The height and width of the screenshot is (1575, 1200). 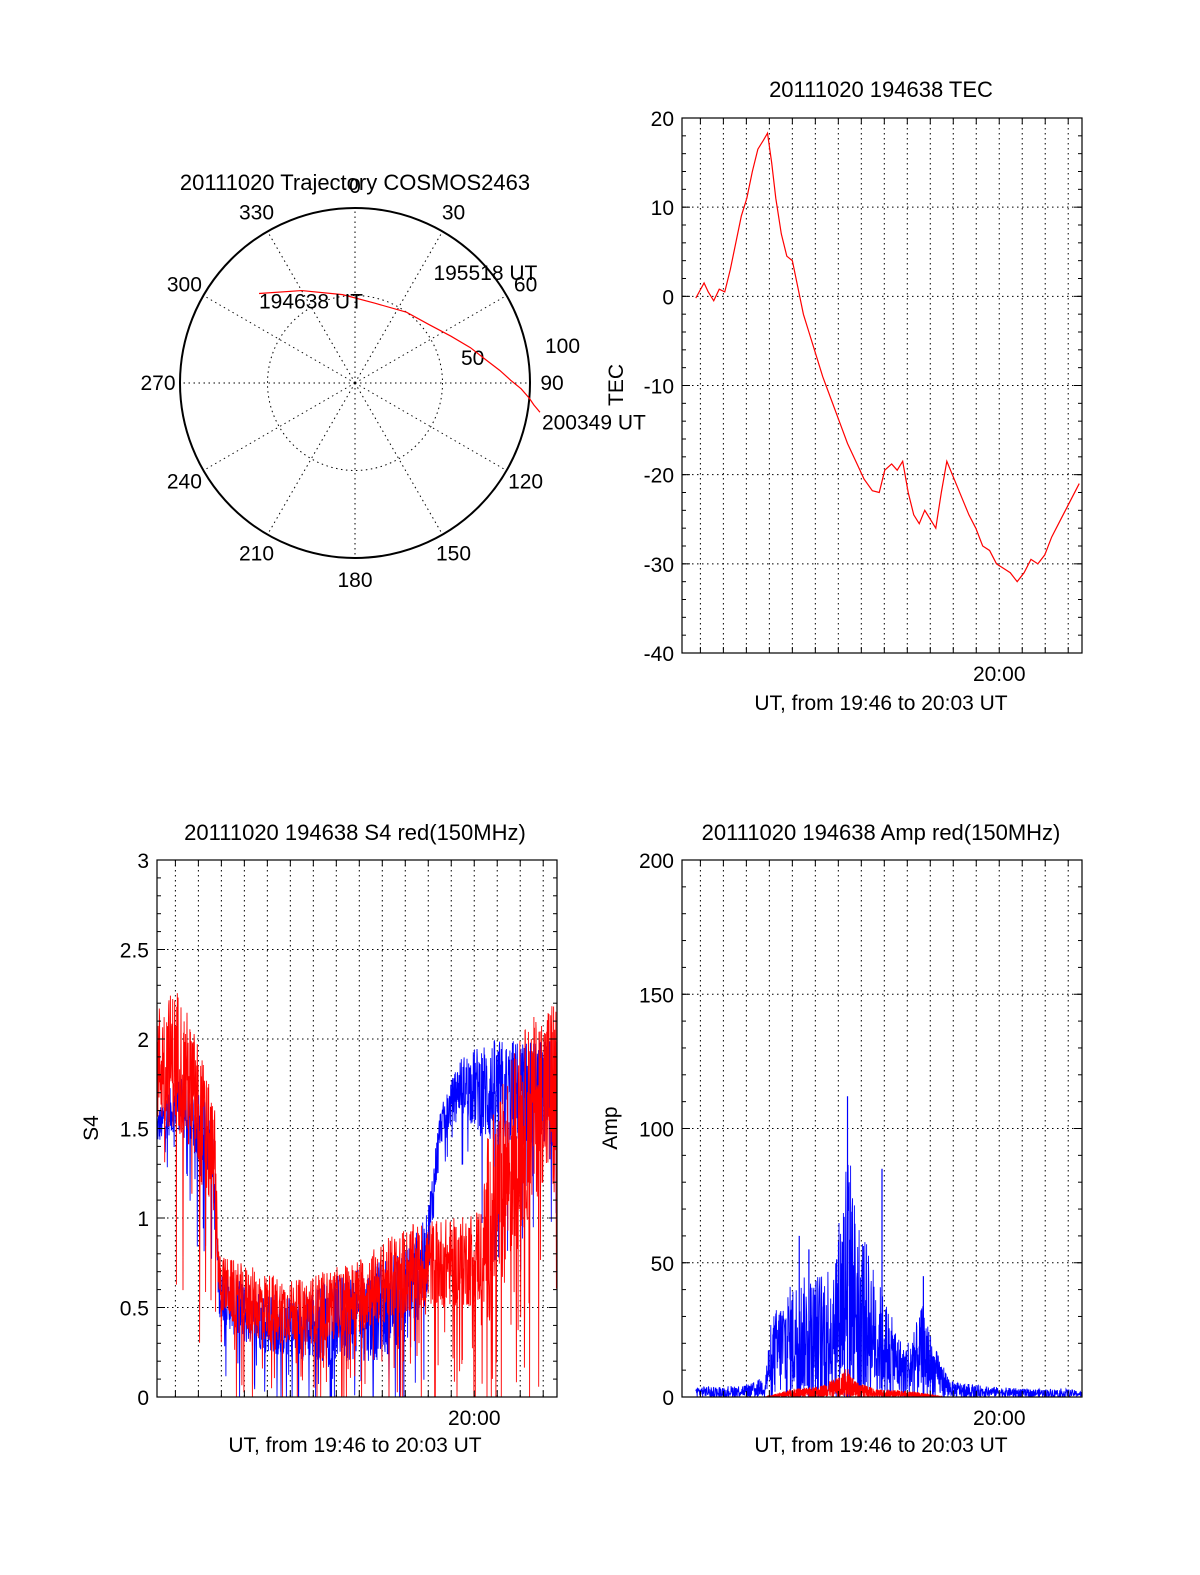 I want to click on polar-radius-label: 100, so click(x=562, y=346).